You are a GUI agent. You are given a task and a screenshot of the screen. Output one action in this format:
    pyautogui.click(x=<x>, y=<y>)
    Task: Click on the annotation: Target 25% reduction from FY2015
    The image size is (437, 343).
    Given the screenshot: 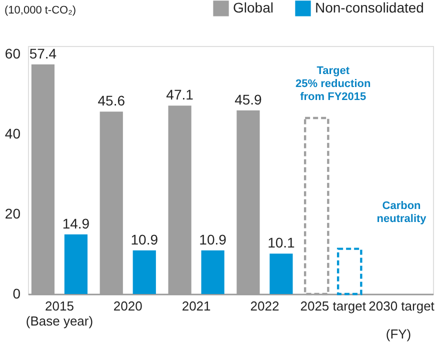 What is the action you would take?
    pyautogui.click(x=333, y=84)
    